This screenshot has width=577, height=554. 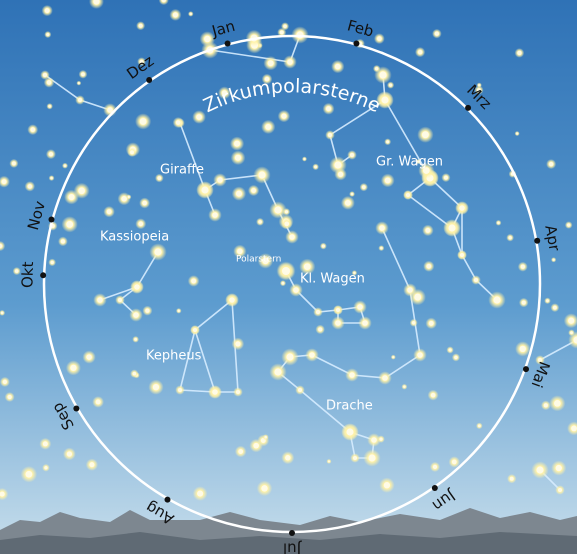 What do you see at coordinates (332, 279) in the screenshot?
I see `constellation-label: Kl. Wagen` at bounding box center [332, 279].